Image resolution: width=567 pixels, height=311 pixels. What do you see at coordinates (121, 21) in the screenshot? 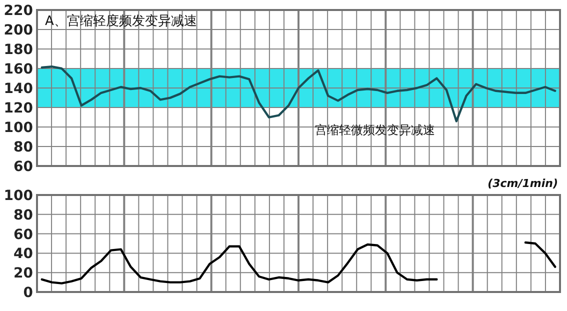
I see `chart-title: A、宫缩轻度频发变异减速` at bounding box center [121, 21].